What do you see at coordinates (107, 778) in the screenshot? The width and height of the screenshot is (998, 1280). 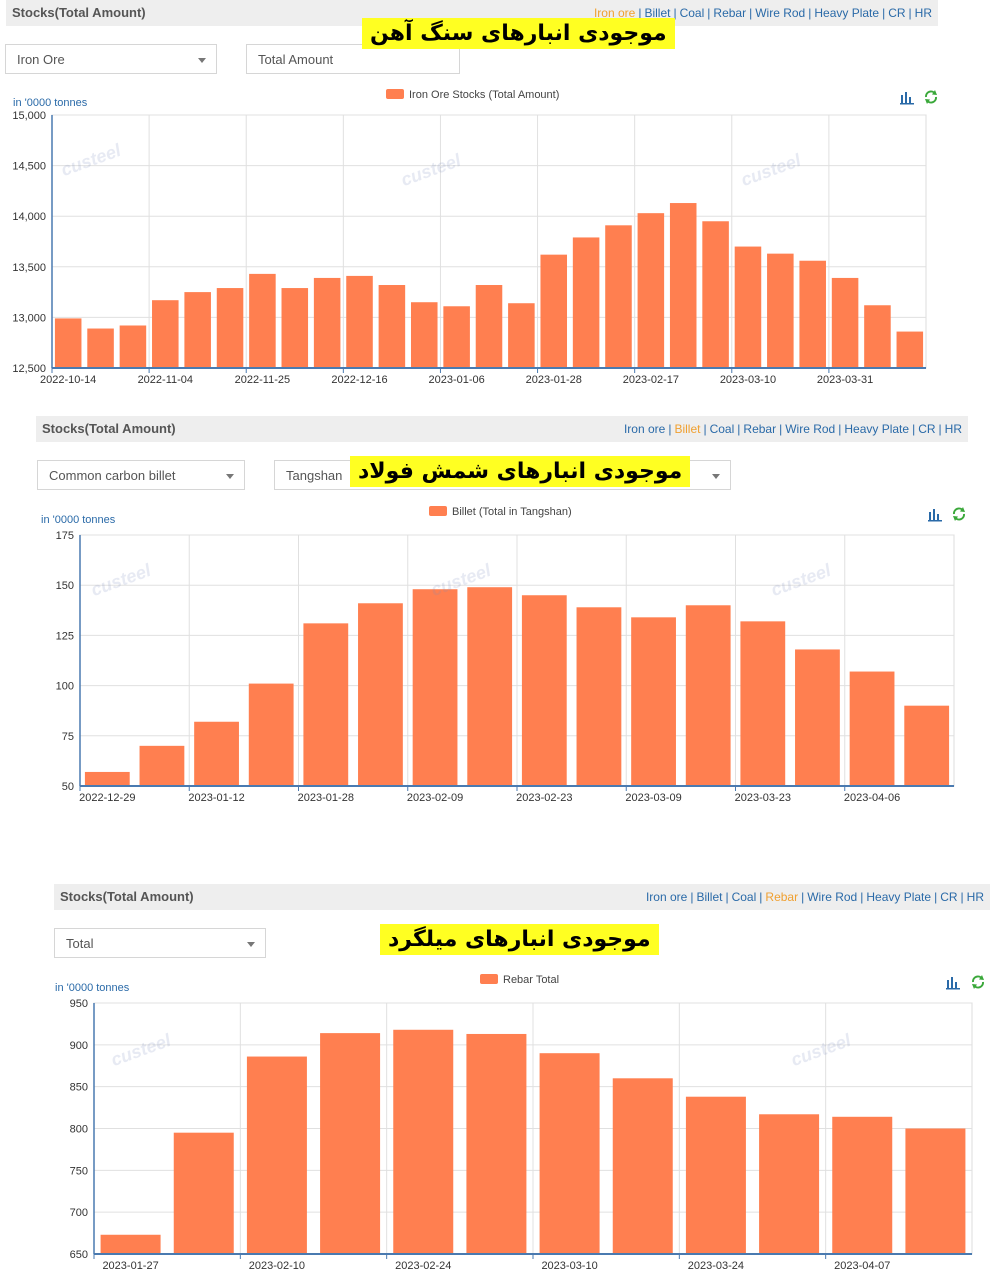 I see `bar-2022-12-29: 2022-12-29: 57` at bounding box center [107, 778].